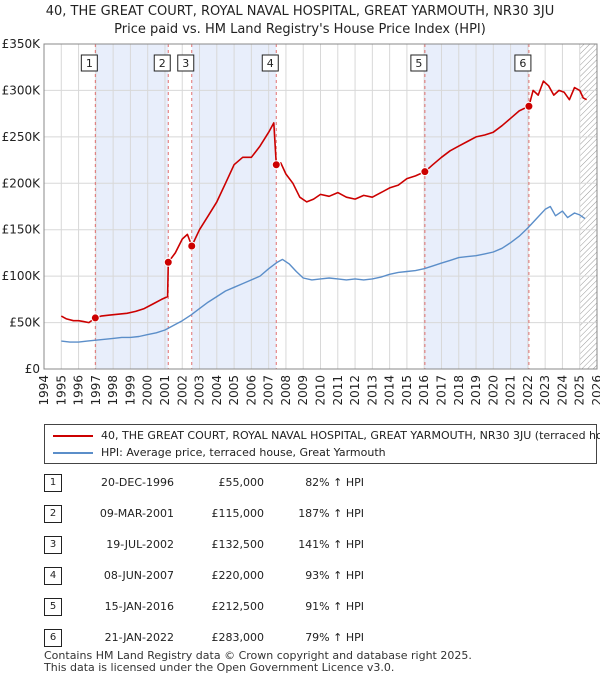  Describe the element at coordinates (286, 390) in the screenshot. I see `x-tick-label: 2008` at that location.